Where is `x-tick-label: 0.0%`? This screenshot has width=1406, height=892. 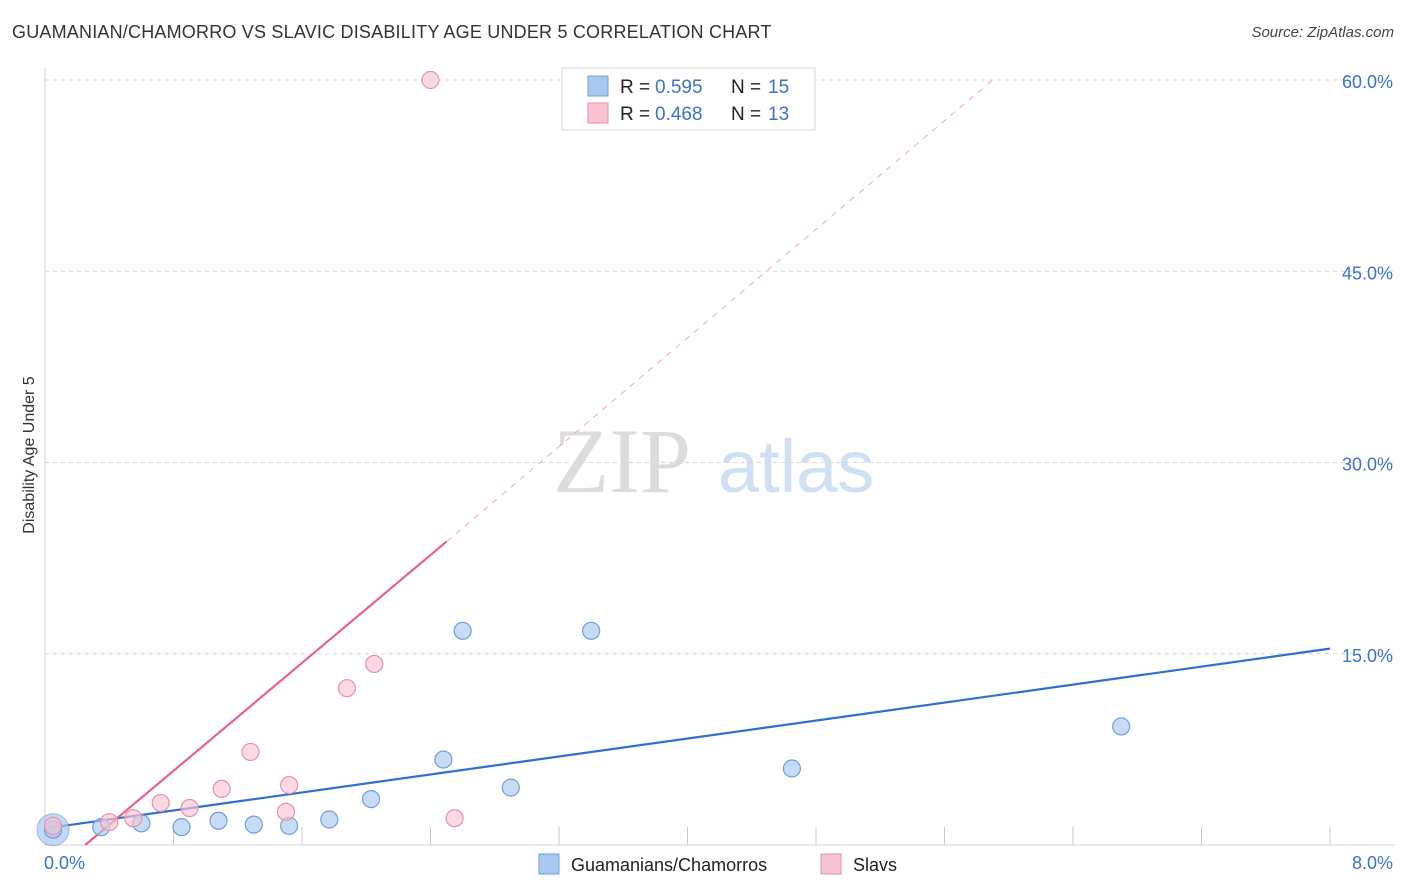
x-tick-label: 0.0% is located at coordinates (64, 863).